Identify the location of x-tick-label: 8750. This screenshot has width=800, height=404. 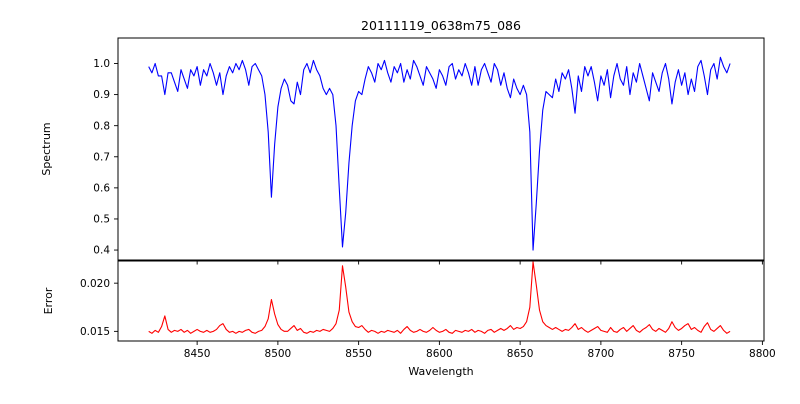
(681, 354).